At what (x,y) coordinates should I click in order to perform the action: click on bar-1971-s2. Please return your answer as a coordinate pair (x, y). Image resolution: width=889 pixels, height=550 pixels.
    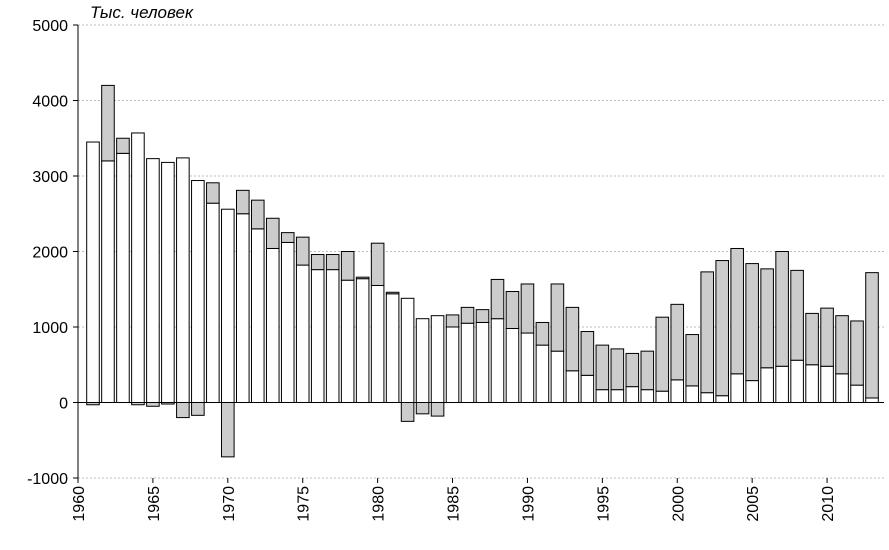
    Looking at the image, I should click on (243, 202).